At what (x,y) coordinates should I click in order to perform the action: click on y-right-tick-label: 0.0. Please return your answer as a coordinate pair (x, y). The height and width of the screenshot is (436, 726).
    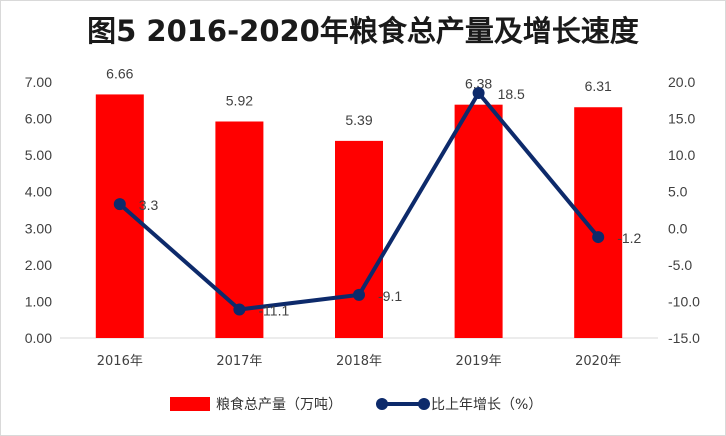
    Looking at the image, I should click on (678, 228).